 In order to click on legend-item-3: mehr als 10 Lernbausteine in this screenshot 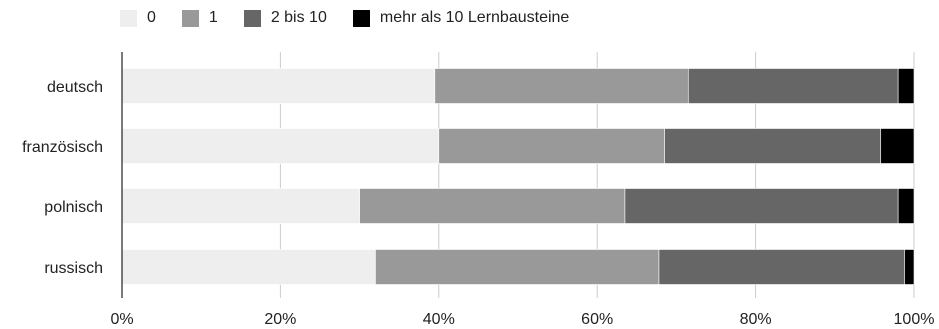, I will do `click(461, 18)`.